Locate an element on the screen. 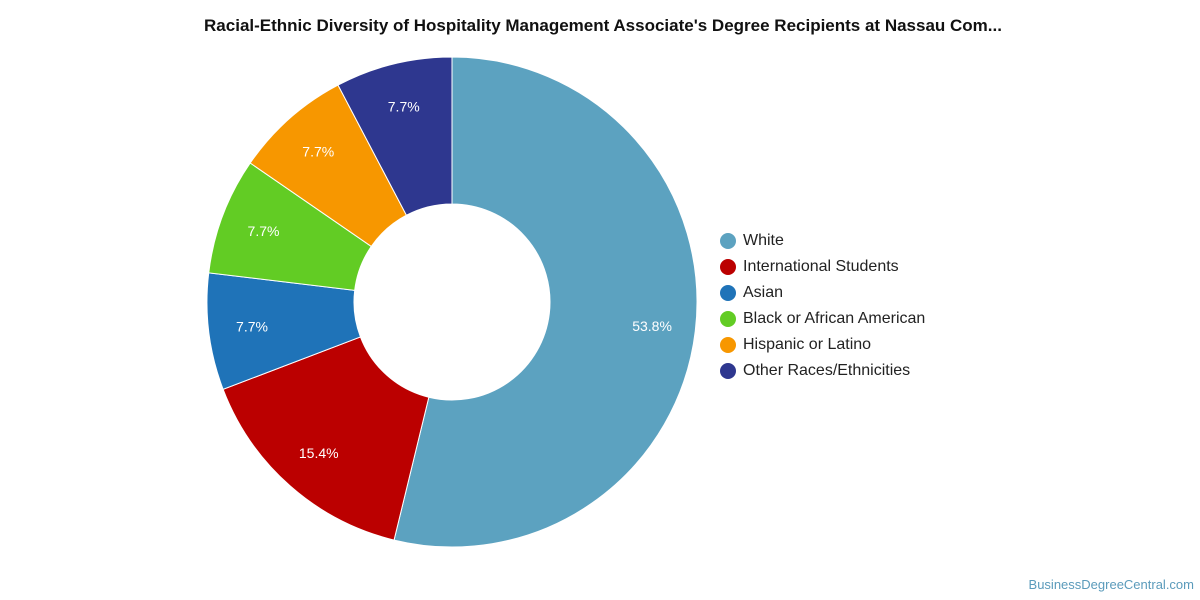  data-label-international-students: 15.4% is located at coordinates (319, 453).